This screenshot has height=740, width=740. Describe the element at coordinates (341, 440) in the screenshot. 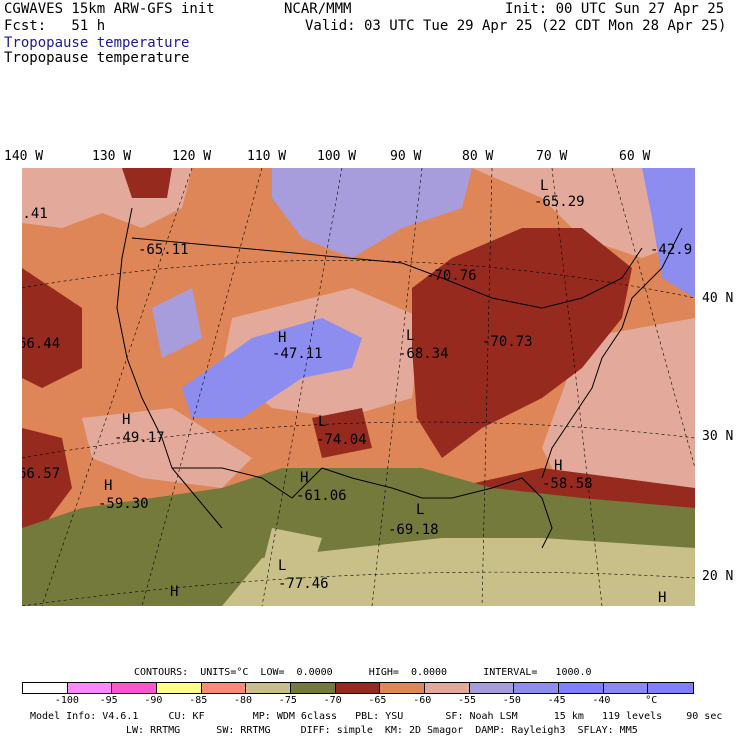

I see `extremum-value: -74.04` at that location.